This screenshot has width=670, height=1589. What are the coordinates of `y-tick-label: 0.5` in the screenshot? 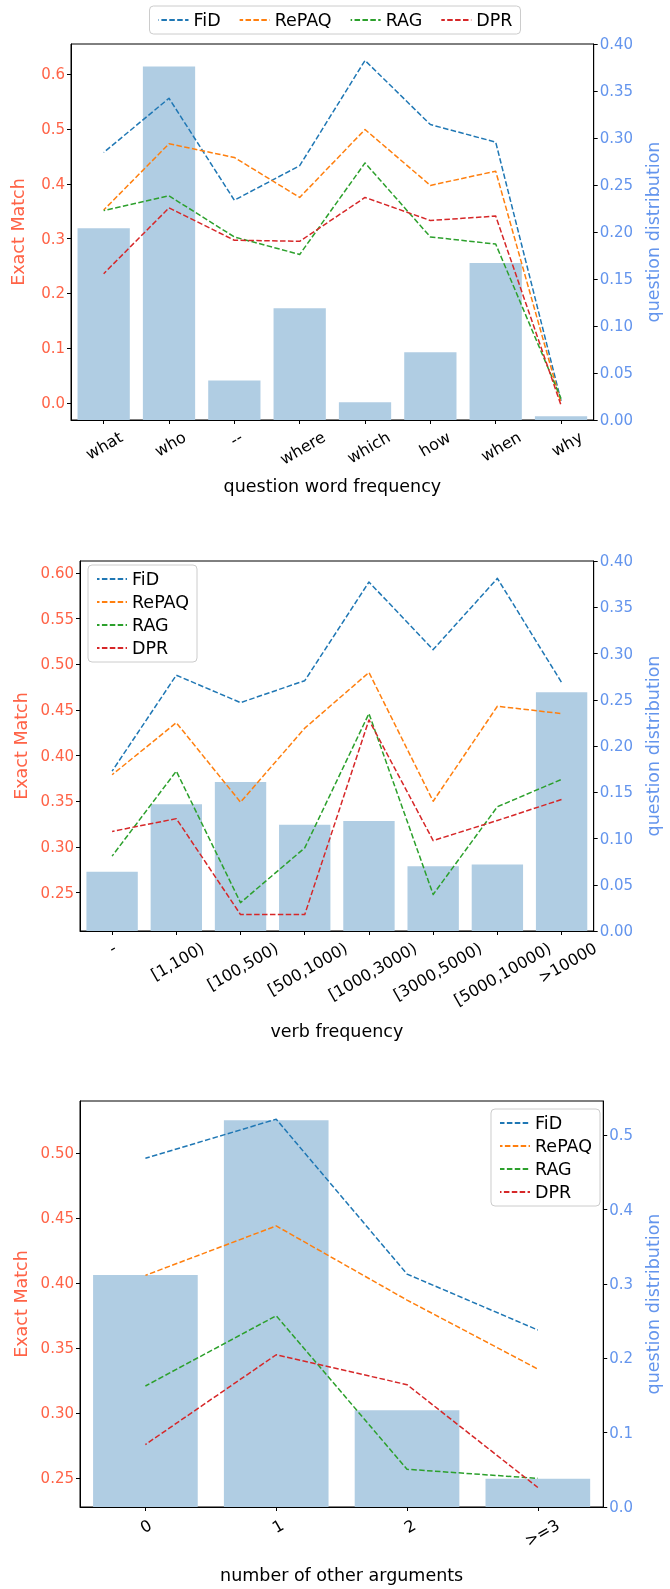 It's located at (53, 128).